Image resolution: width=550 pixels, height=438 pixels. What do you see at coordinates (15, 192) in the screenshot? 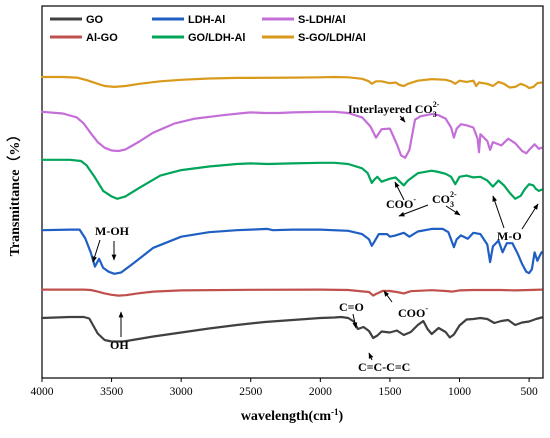
I see `y-axis-title: Transmittance（%）` at bounding box center [15, 192].